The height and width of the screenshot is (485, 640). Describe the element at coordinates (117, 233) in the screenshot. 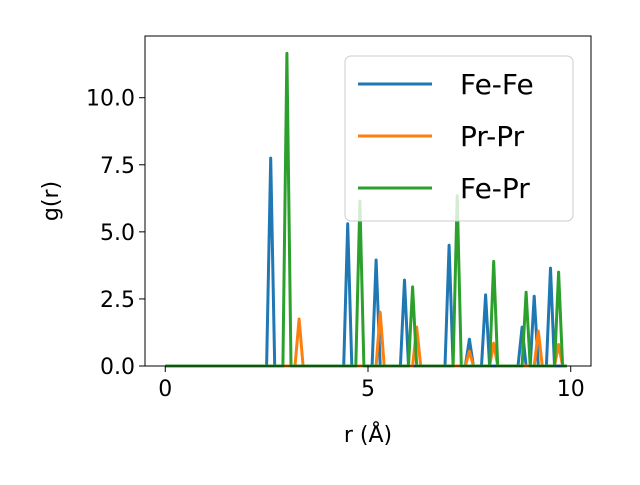

I see `y-tick-label: 5.0` at that location.